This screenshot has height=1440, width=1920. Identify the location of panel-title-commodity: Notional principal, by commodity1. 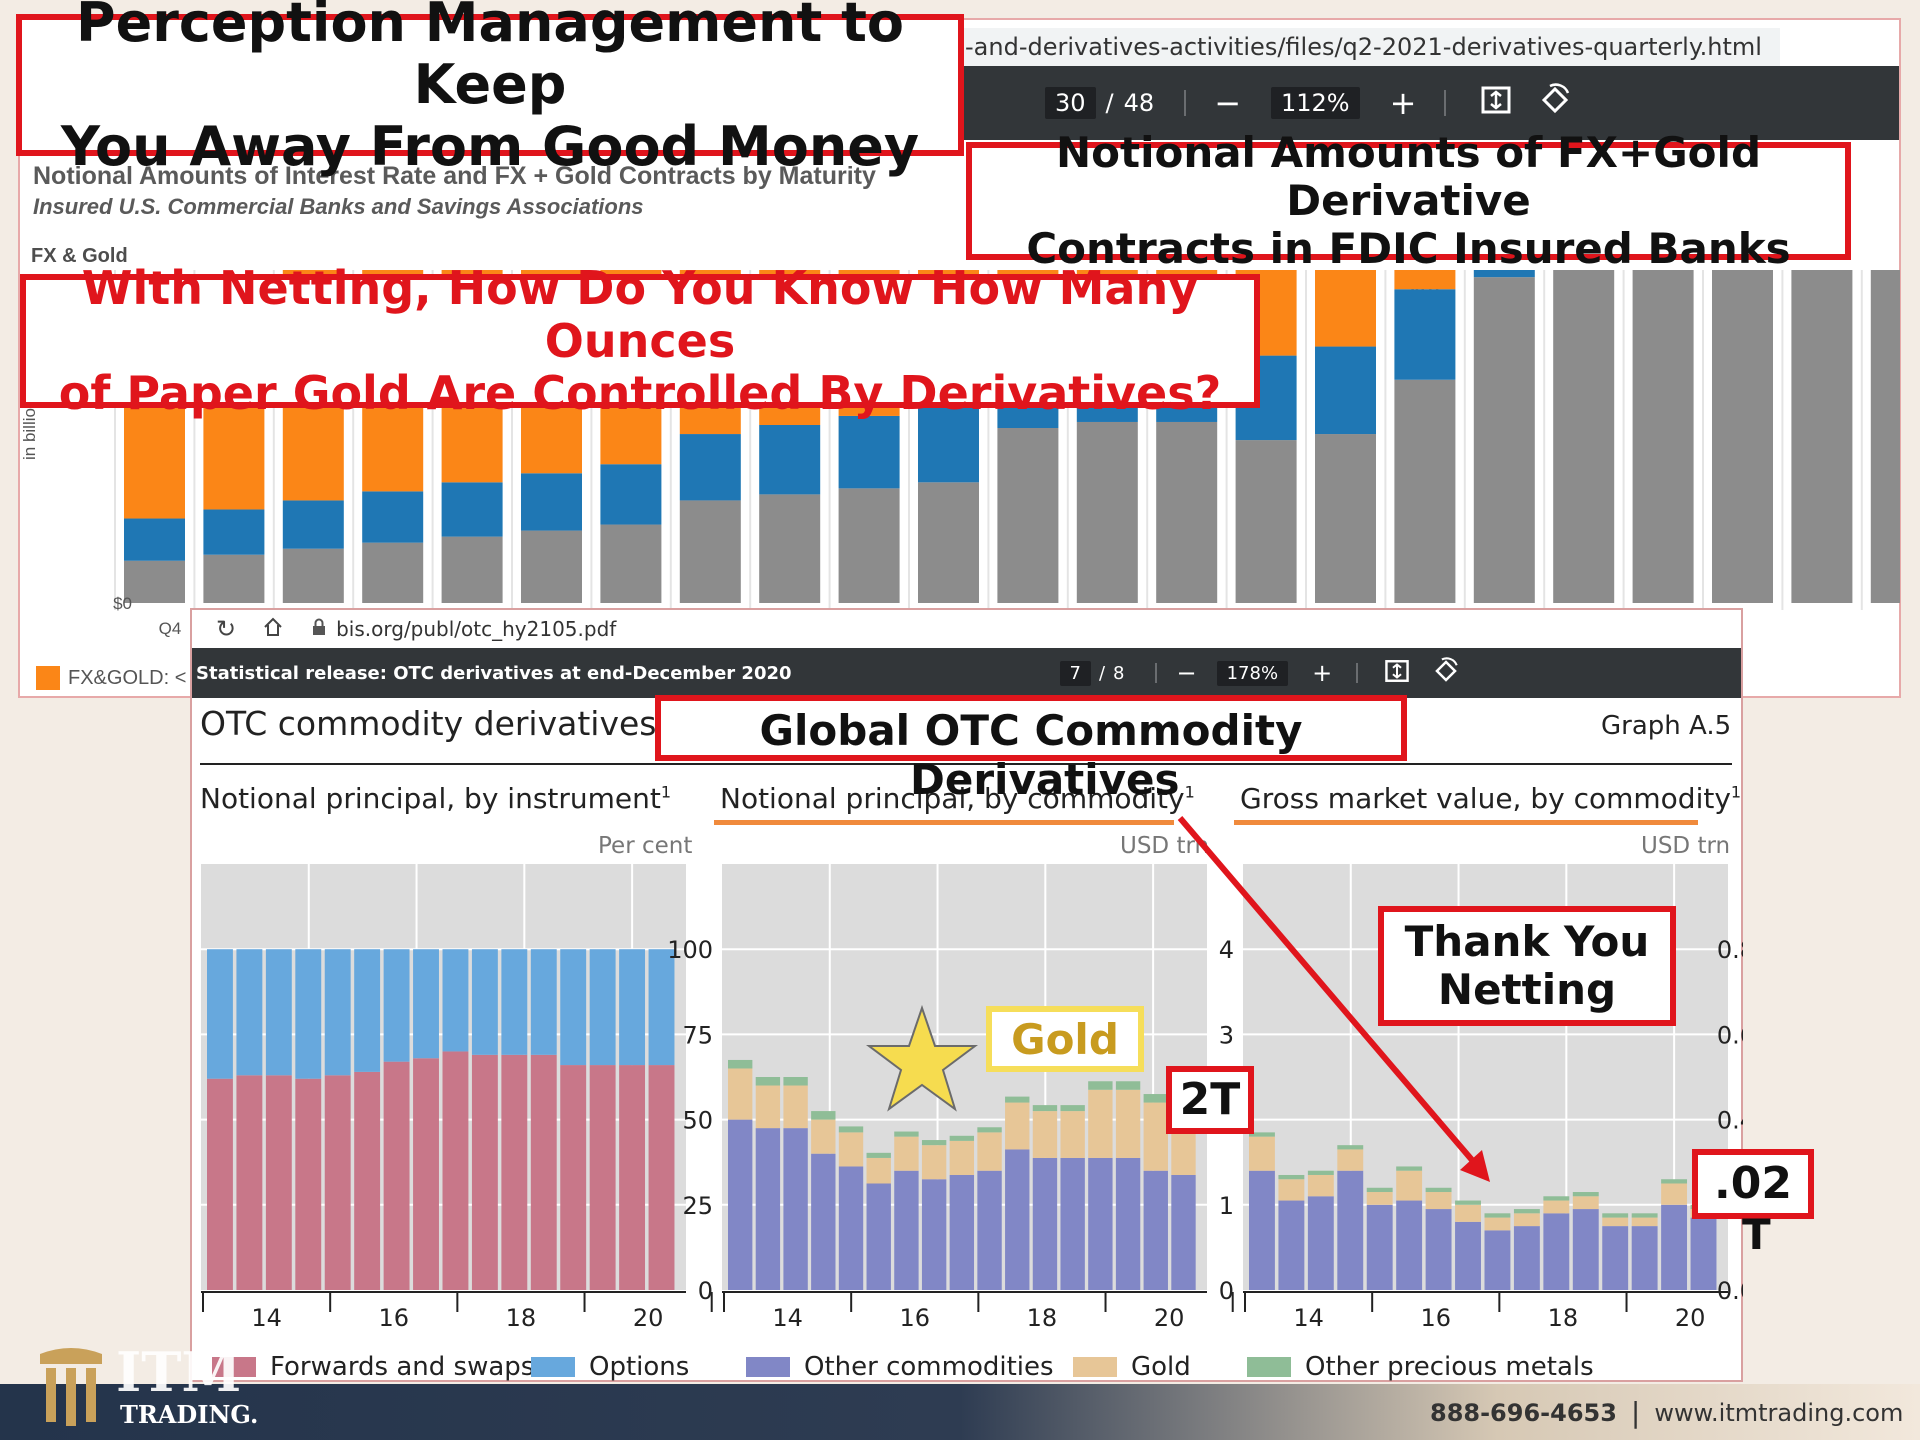
(957, 798).